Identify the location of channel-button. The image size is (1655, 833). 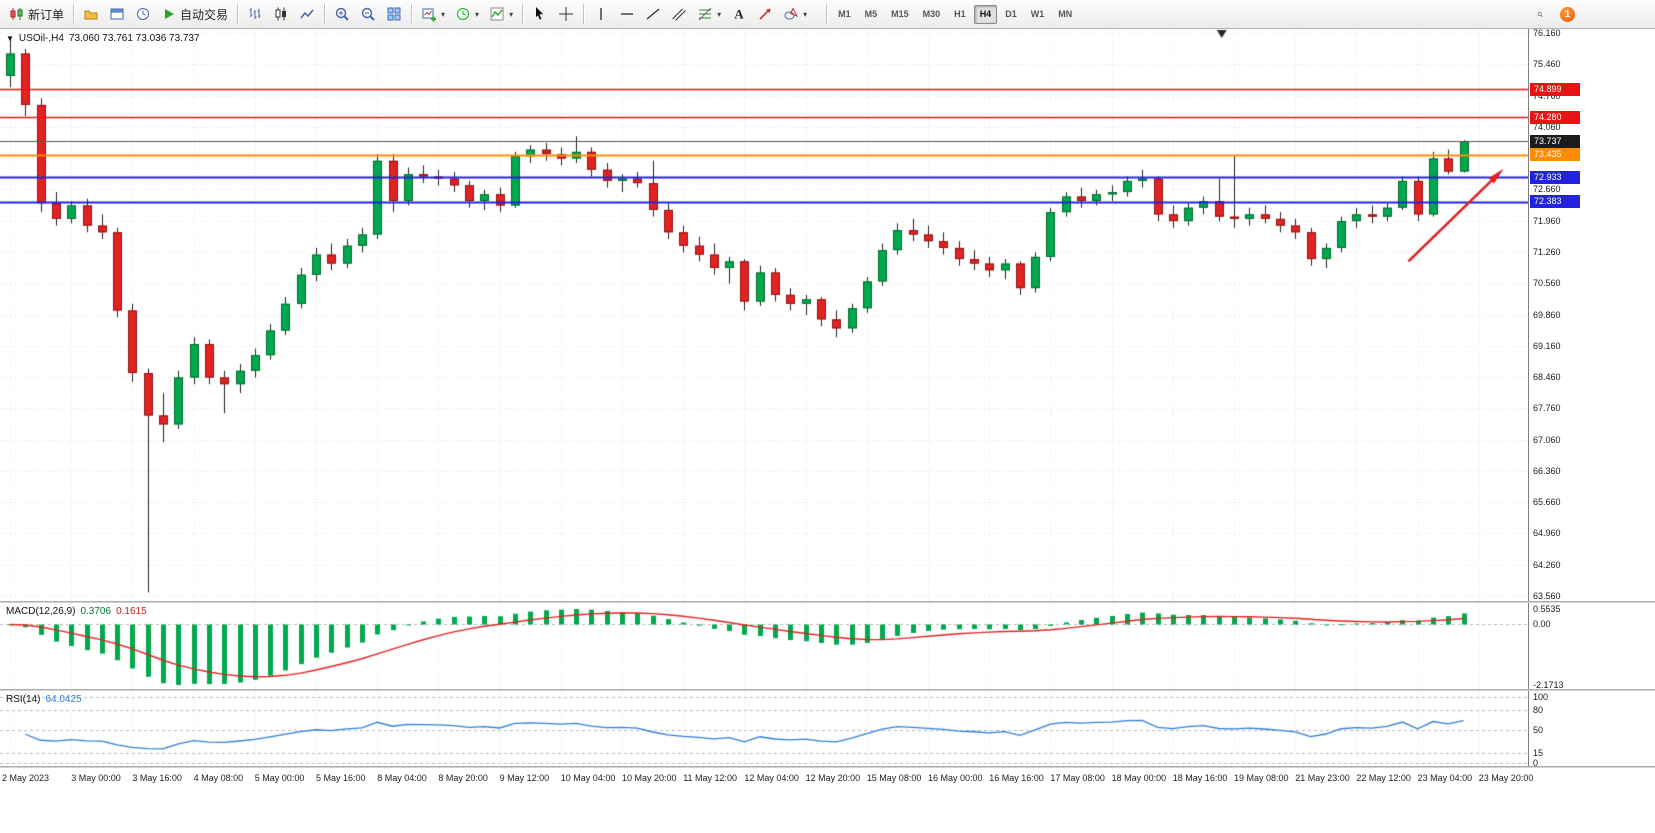
(679, 14).